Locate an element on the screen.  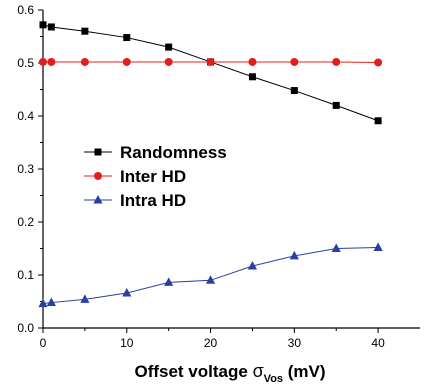
x-tick-label: 10 is located at coordinates (127, 343).